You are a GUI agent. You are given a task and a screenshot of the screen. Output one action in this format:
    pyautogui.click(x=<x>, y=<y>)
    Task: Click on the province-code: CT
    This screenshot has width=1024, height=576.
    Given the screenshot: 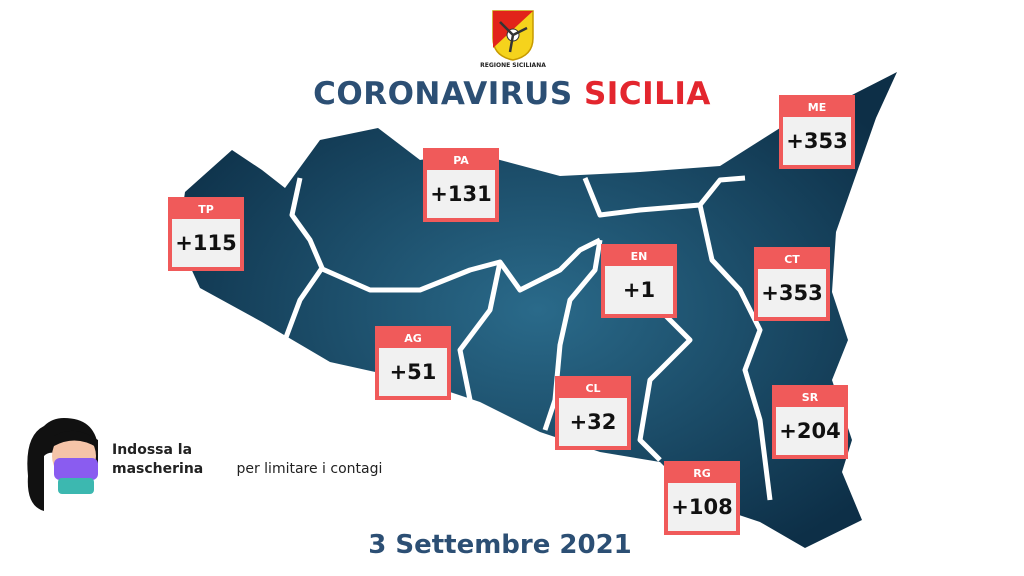 What is the action you would take?
    pyautogui.click(x=792, y=259)
    